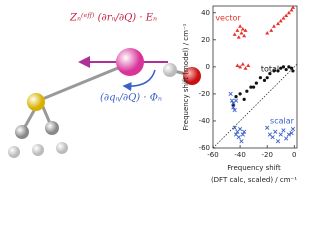 The height and width of the screenshot is (240, 320). Describe the element at coordinates (131, 98) in the screenshot. I see `scalar-formula: (∂qₙ/∂Q) · Φₙ` at that location.